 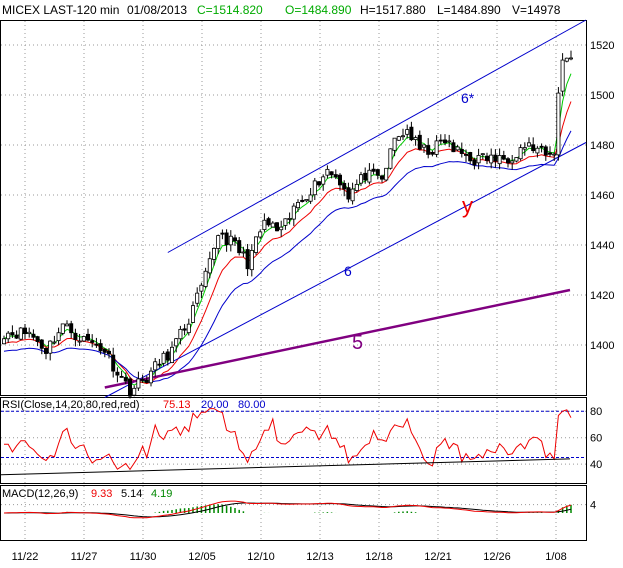 What do you see at coordinates (438, 557) in the screenshot?
I see `x-tick-label: 12/21` at bounding box center [438, 557].